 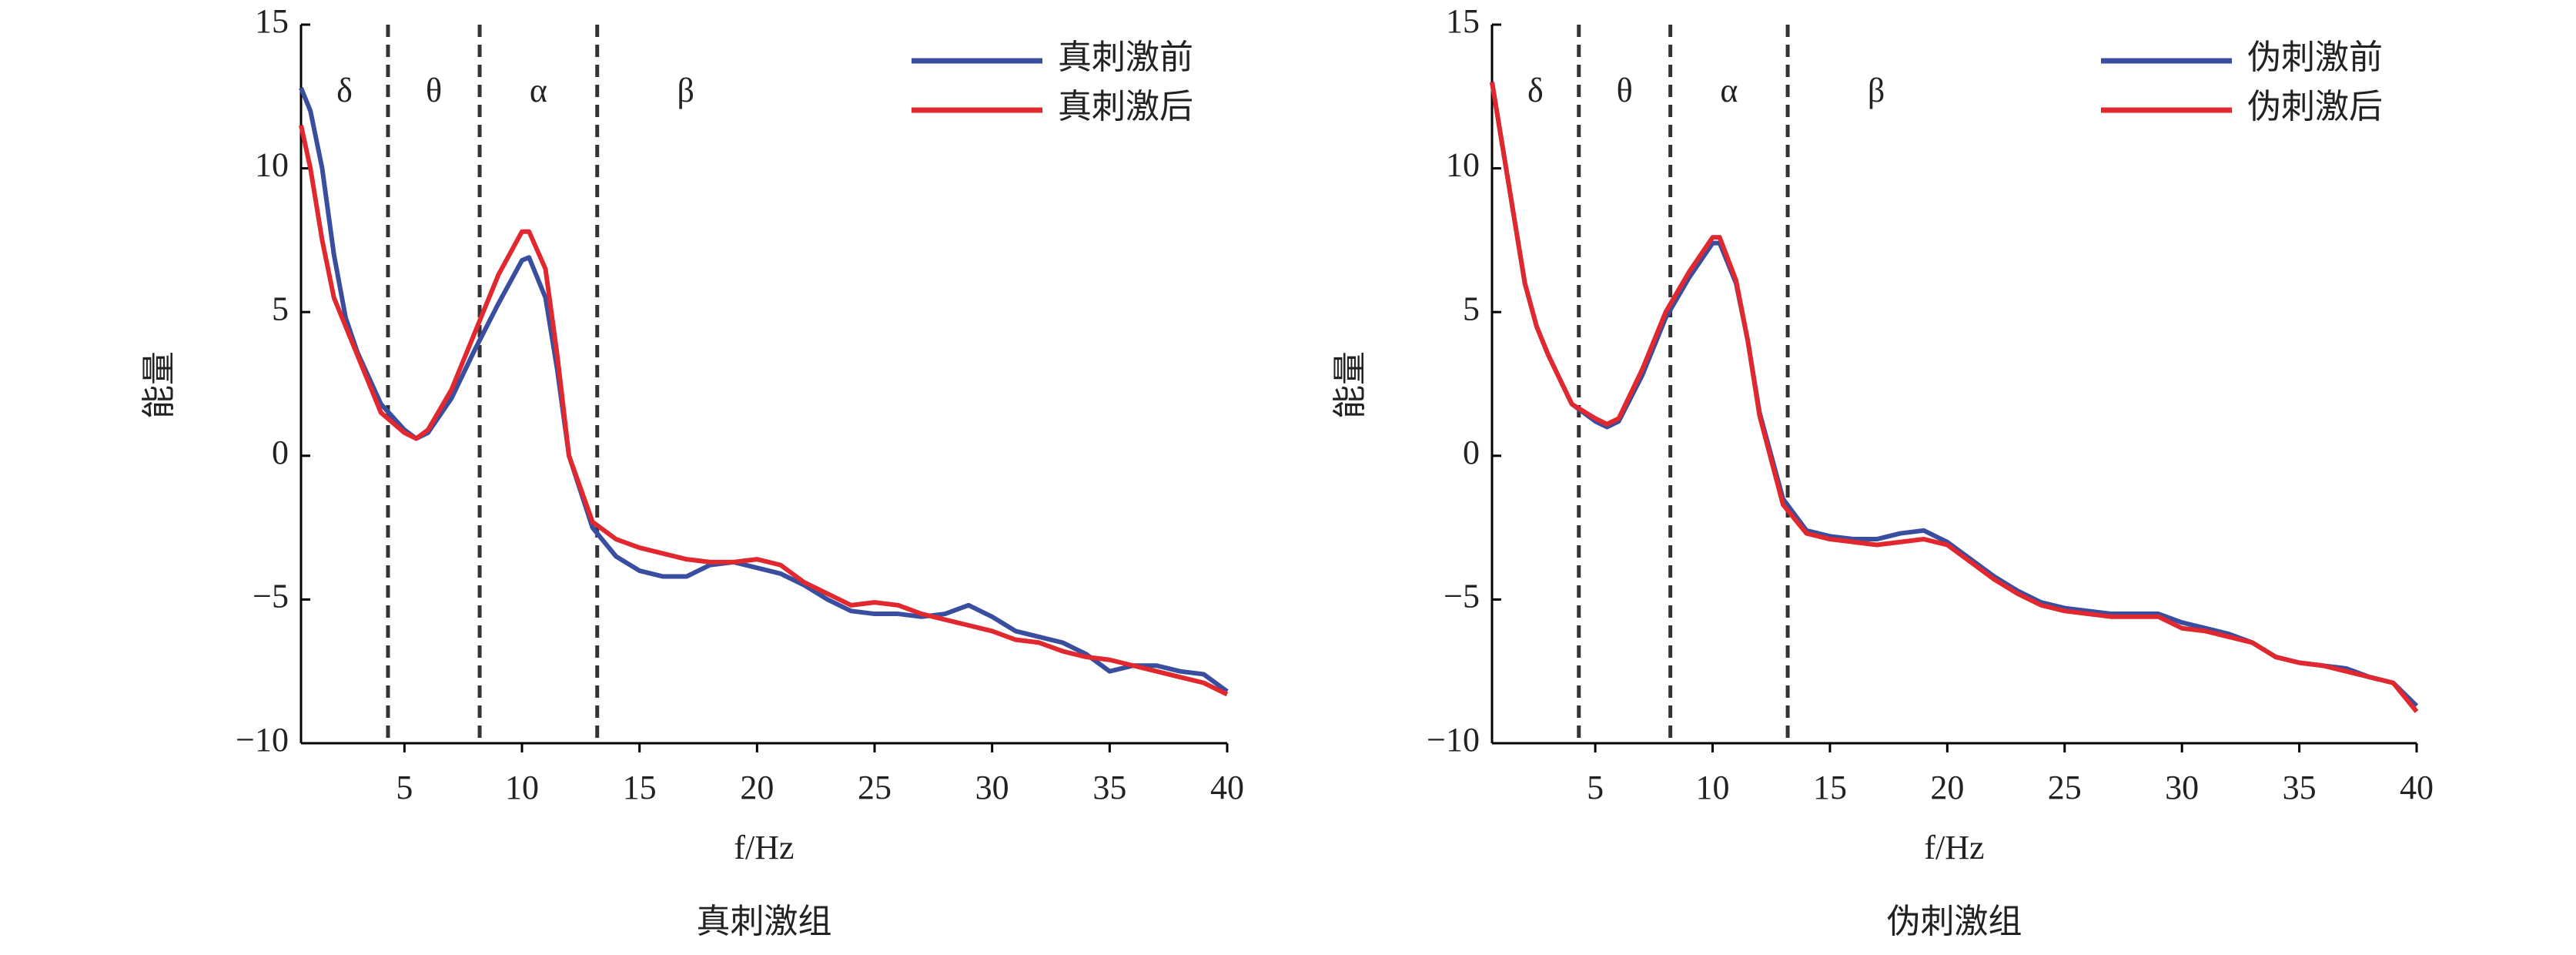 What do you see at coordinates (2315, 57) in the screenshot?
I see `legend-label: 伪刺激前` at bounding box center [2315, 57].